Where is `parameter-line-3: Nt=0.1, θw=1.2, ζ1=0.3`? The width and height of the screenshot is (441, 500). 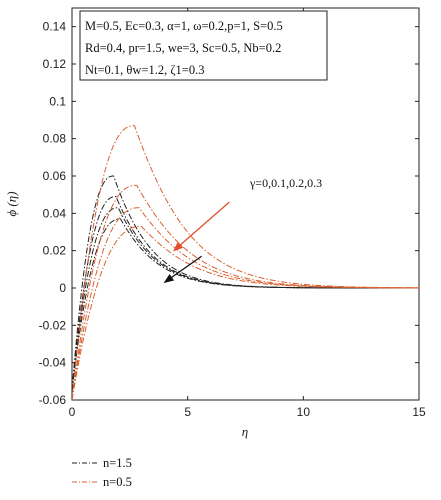
parameter-line-3: Nt=0.1, θw=1.2, ζ1=0.3 is located at coordinates (144, 70).